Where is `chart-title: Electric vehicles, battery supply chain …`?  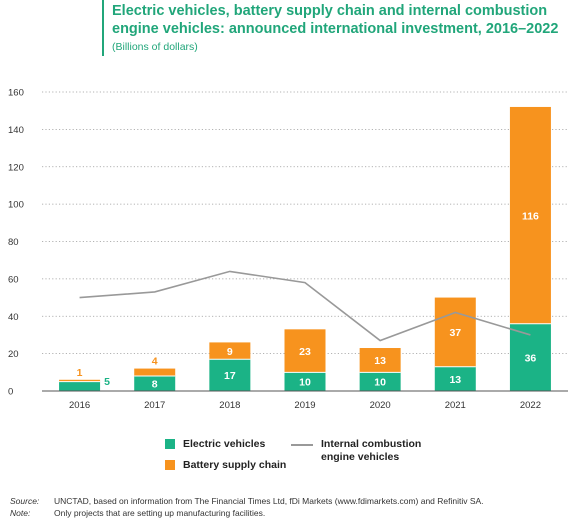 chart-title: Electric vehicles, battery supply chain … is located at coordinates (335, 20).